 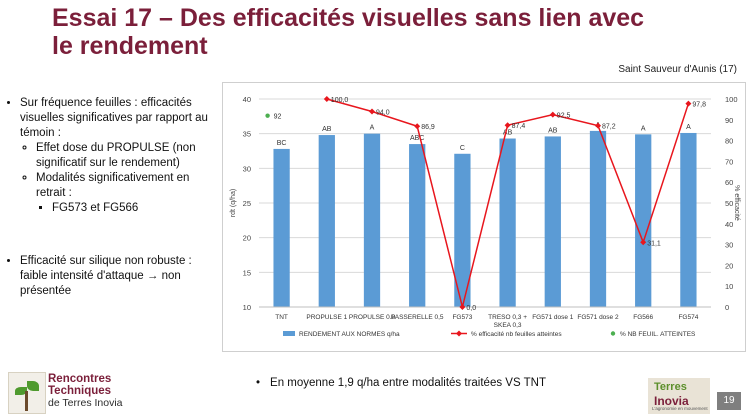 I want to click on y-left-tick-label: 20, so click(x=247, y=238).